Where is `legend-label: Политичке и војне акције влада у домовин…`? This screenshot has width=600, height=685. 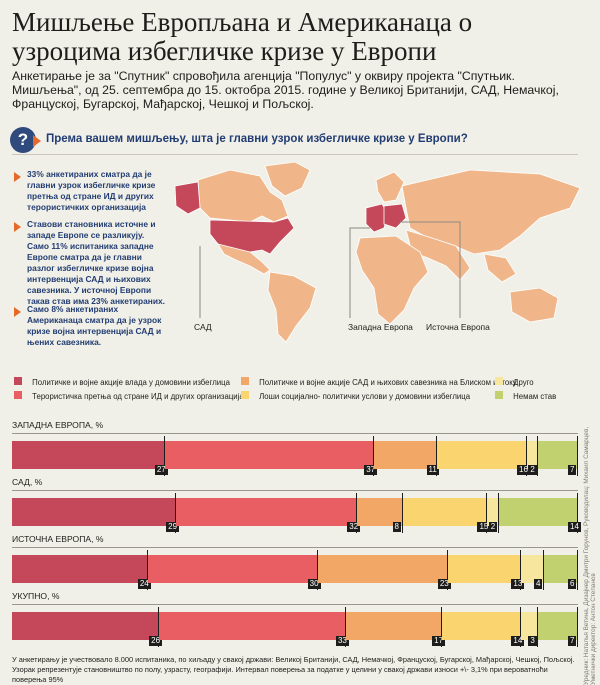 legend-label: Политичке и војне акције влада у домовин… is located at coordinates (131, 382).